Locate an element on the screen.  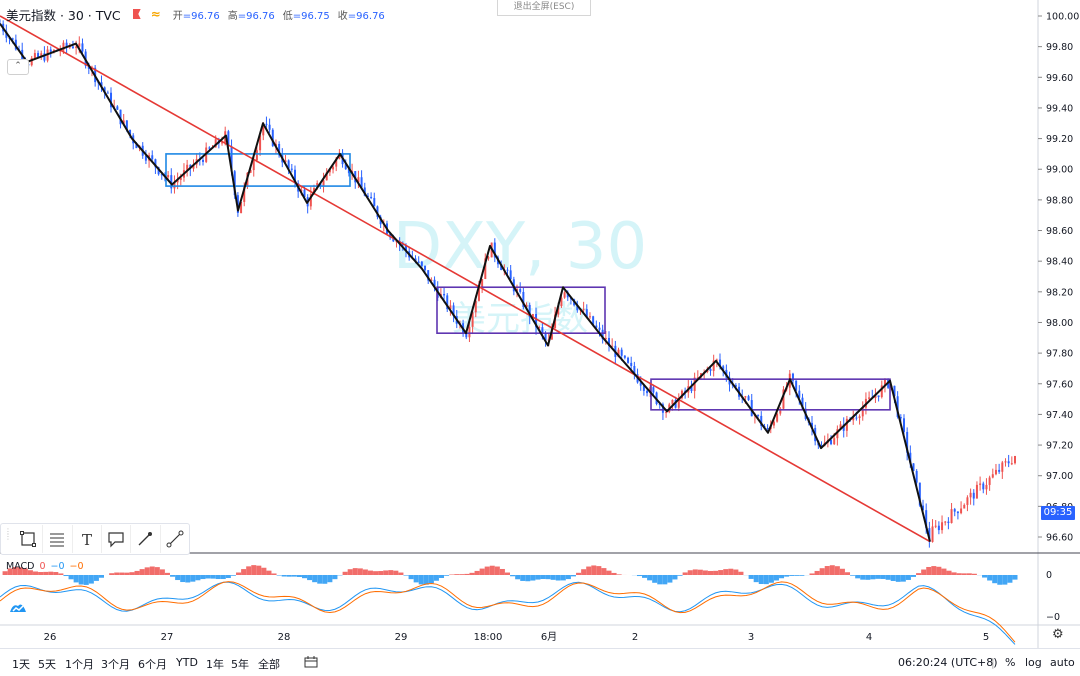
collapse-legend-button: ⌃ is located at coordinates (18, 67).